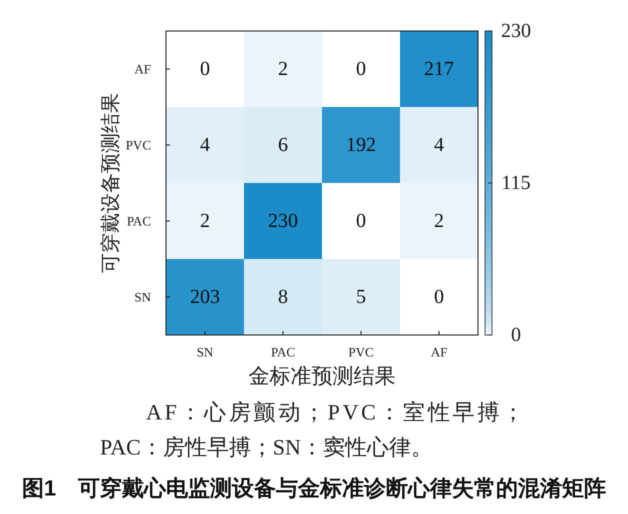 This screenshot has height=514, width=628. What do you see at coordinates (516, 183) in the screenshot?
I see `color-bar-label: 115` at bounding box center [516, 183].